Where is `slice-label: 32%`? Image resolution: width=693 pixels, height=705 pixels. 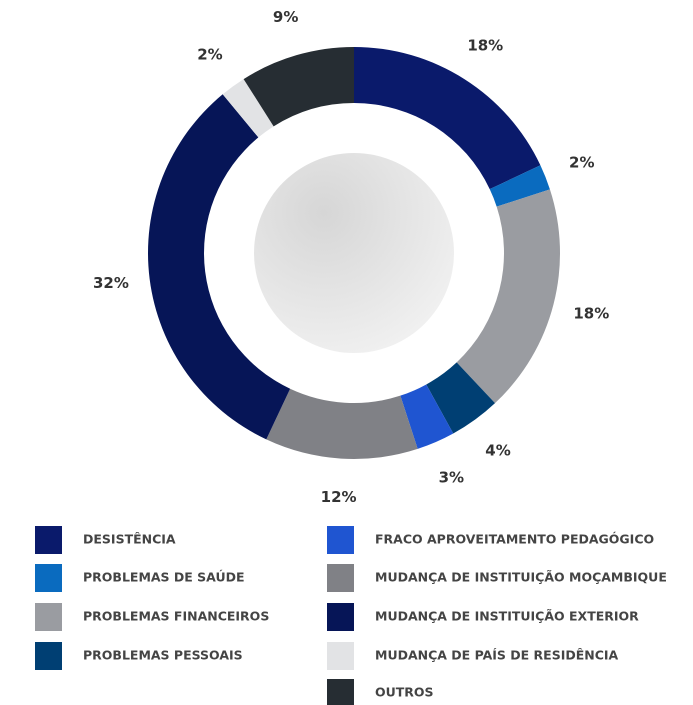 slice-label: 32% is located at coordinates (111, 283).